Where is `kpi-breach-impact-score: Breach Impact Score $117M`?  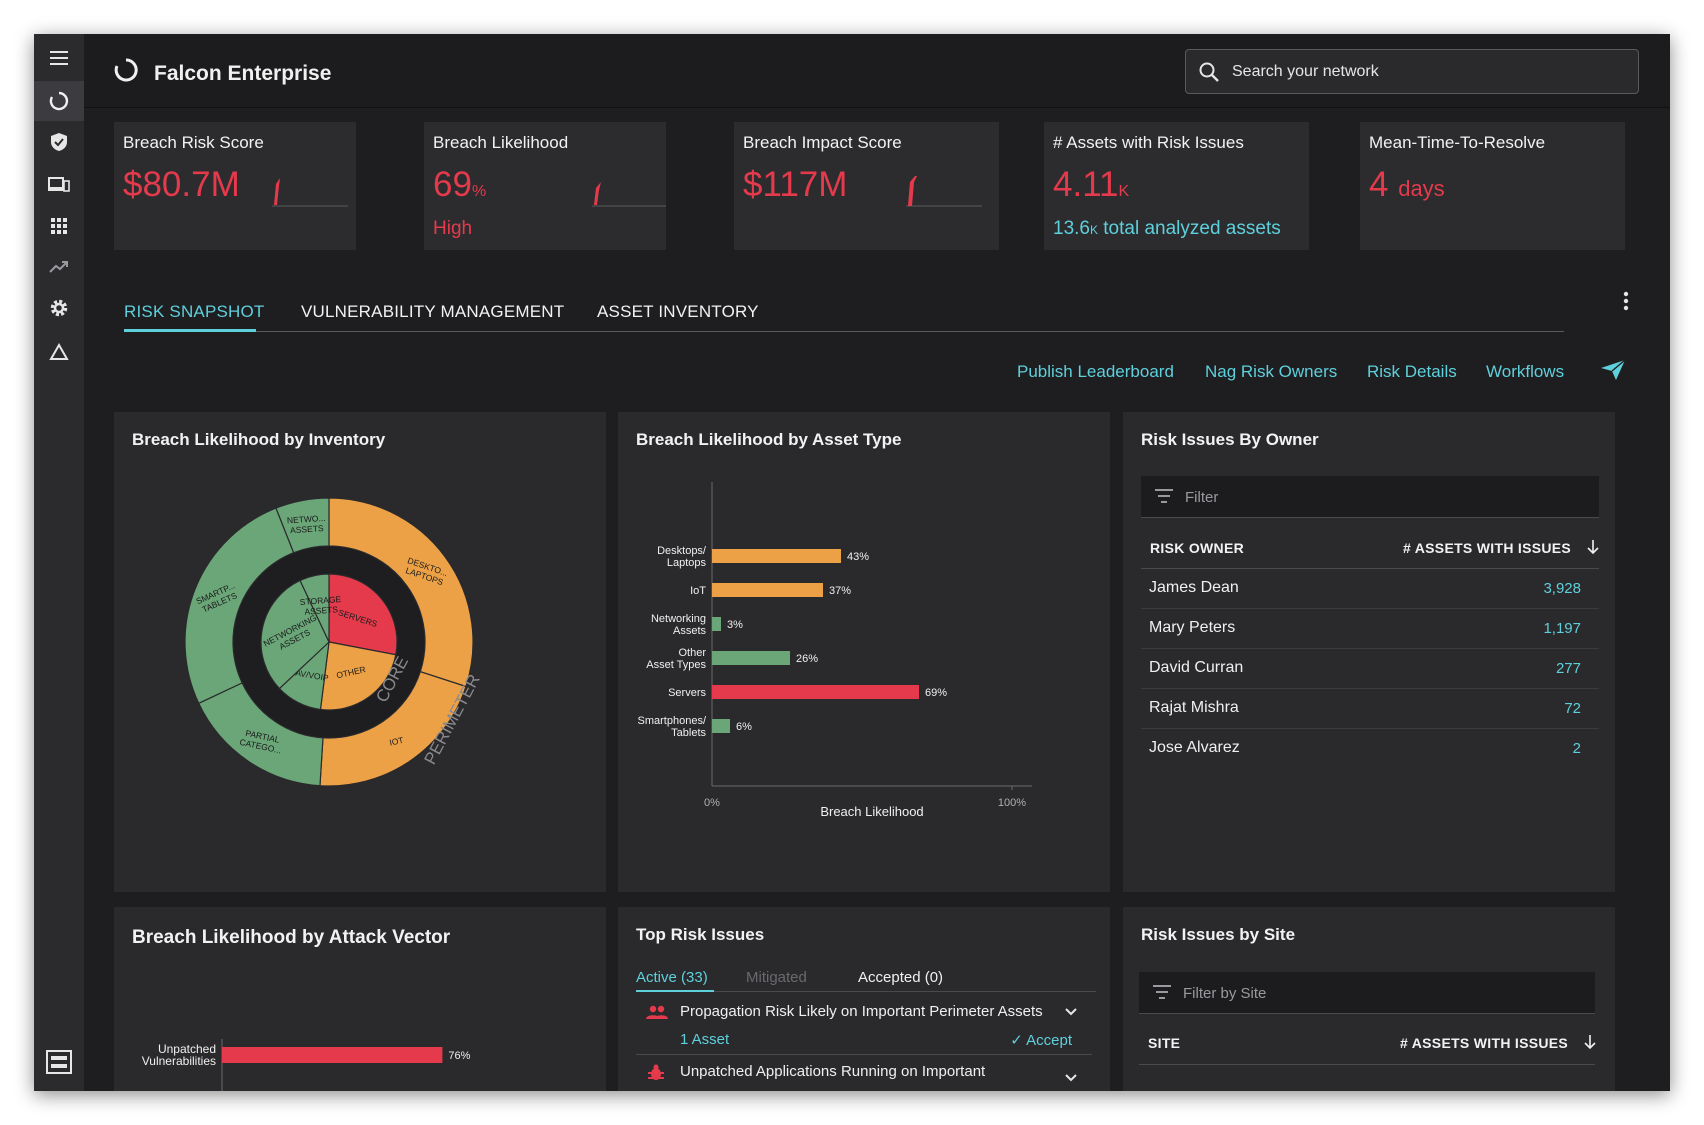 kpi-breach-impact-score: Breach Impact Score $117M is located at coordinates (866, 186).